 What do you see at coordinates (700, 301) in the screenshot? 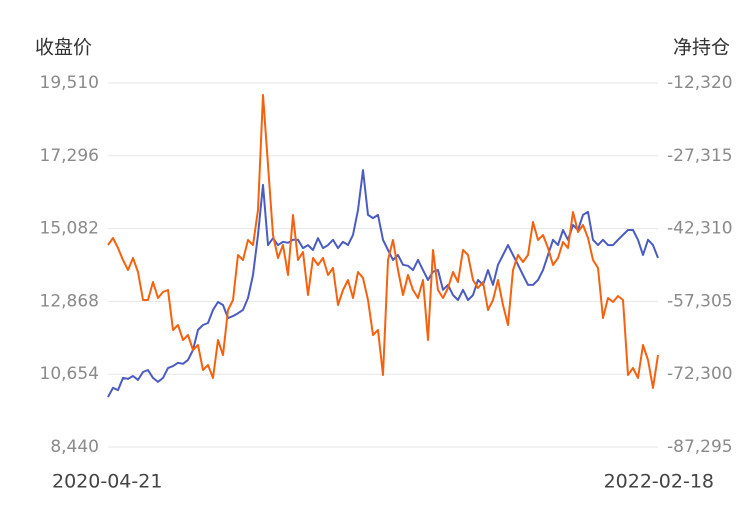
I see `y2-tick-label: -57,305` at bounding box center [700, 301].